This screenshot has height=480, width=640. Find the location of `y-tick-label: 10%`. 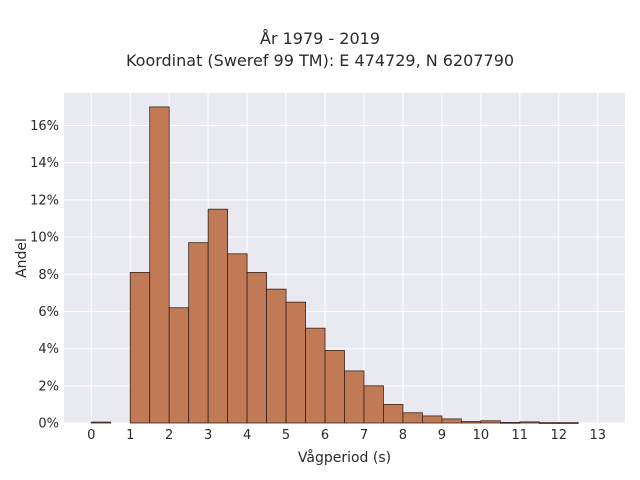

y-tick-label: 10% is located at coordinates (44, 238).